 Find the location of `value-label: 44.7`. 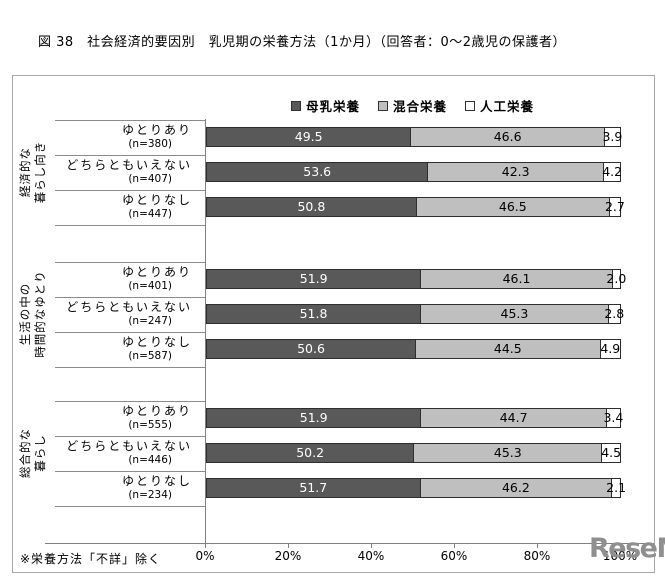

value-label: 44.7 is located at coordinates (513, 417).